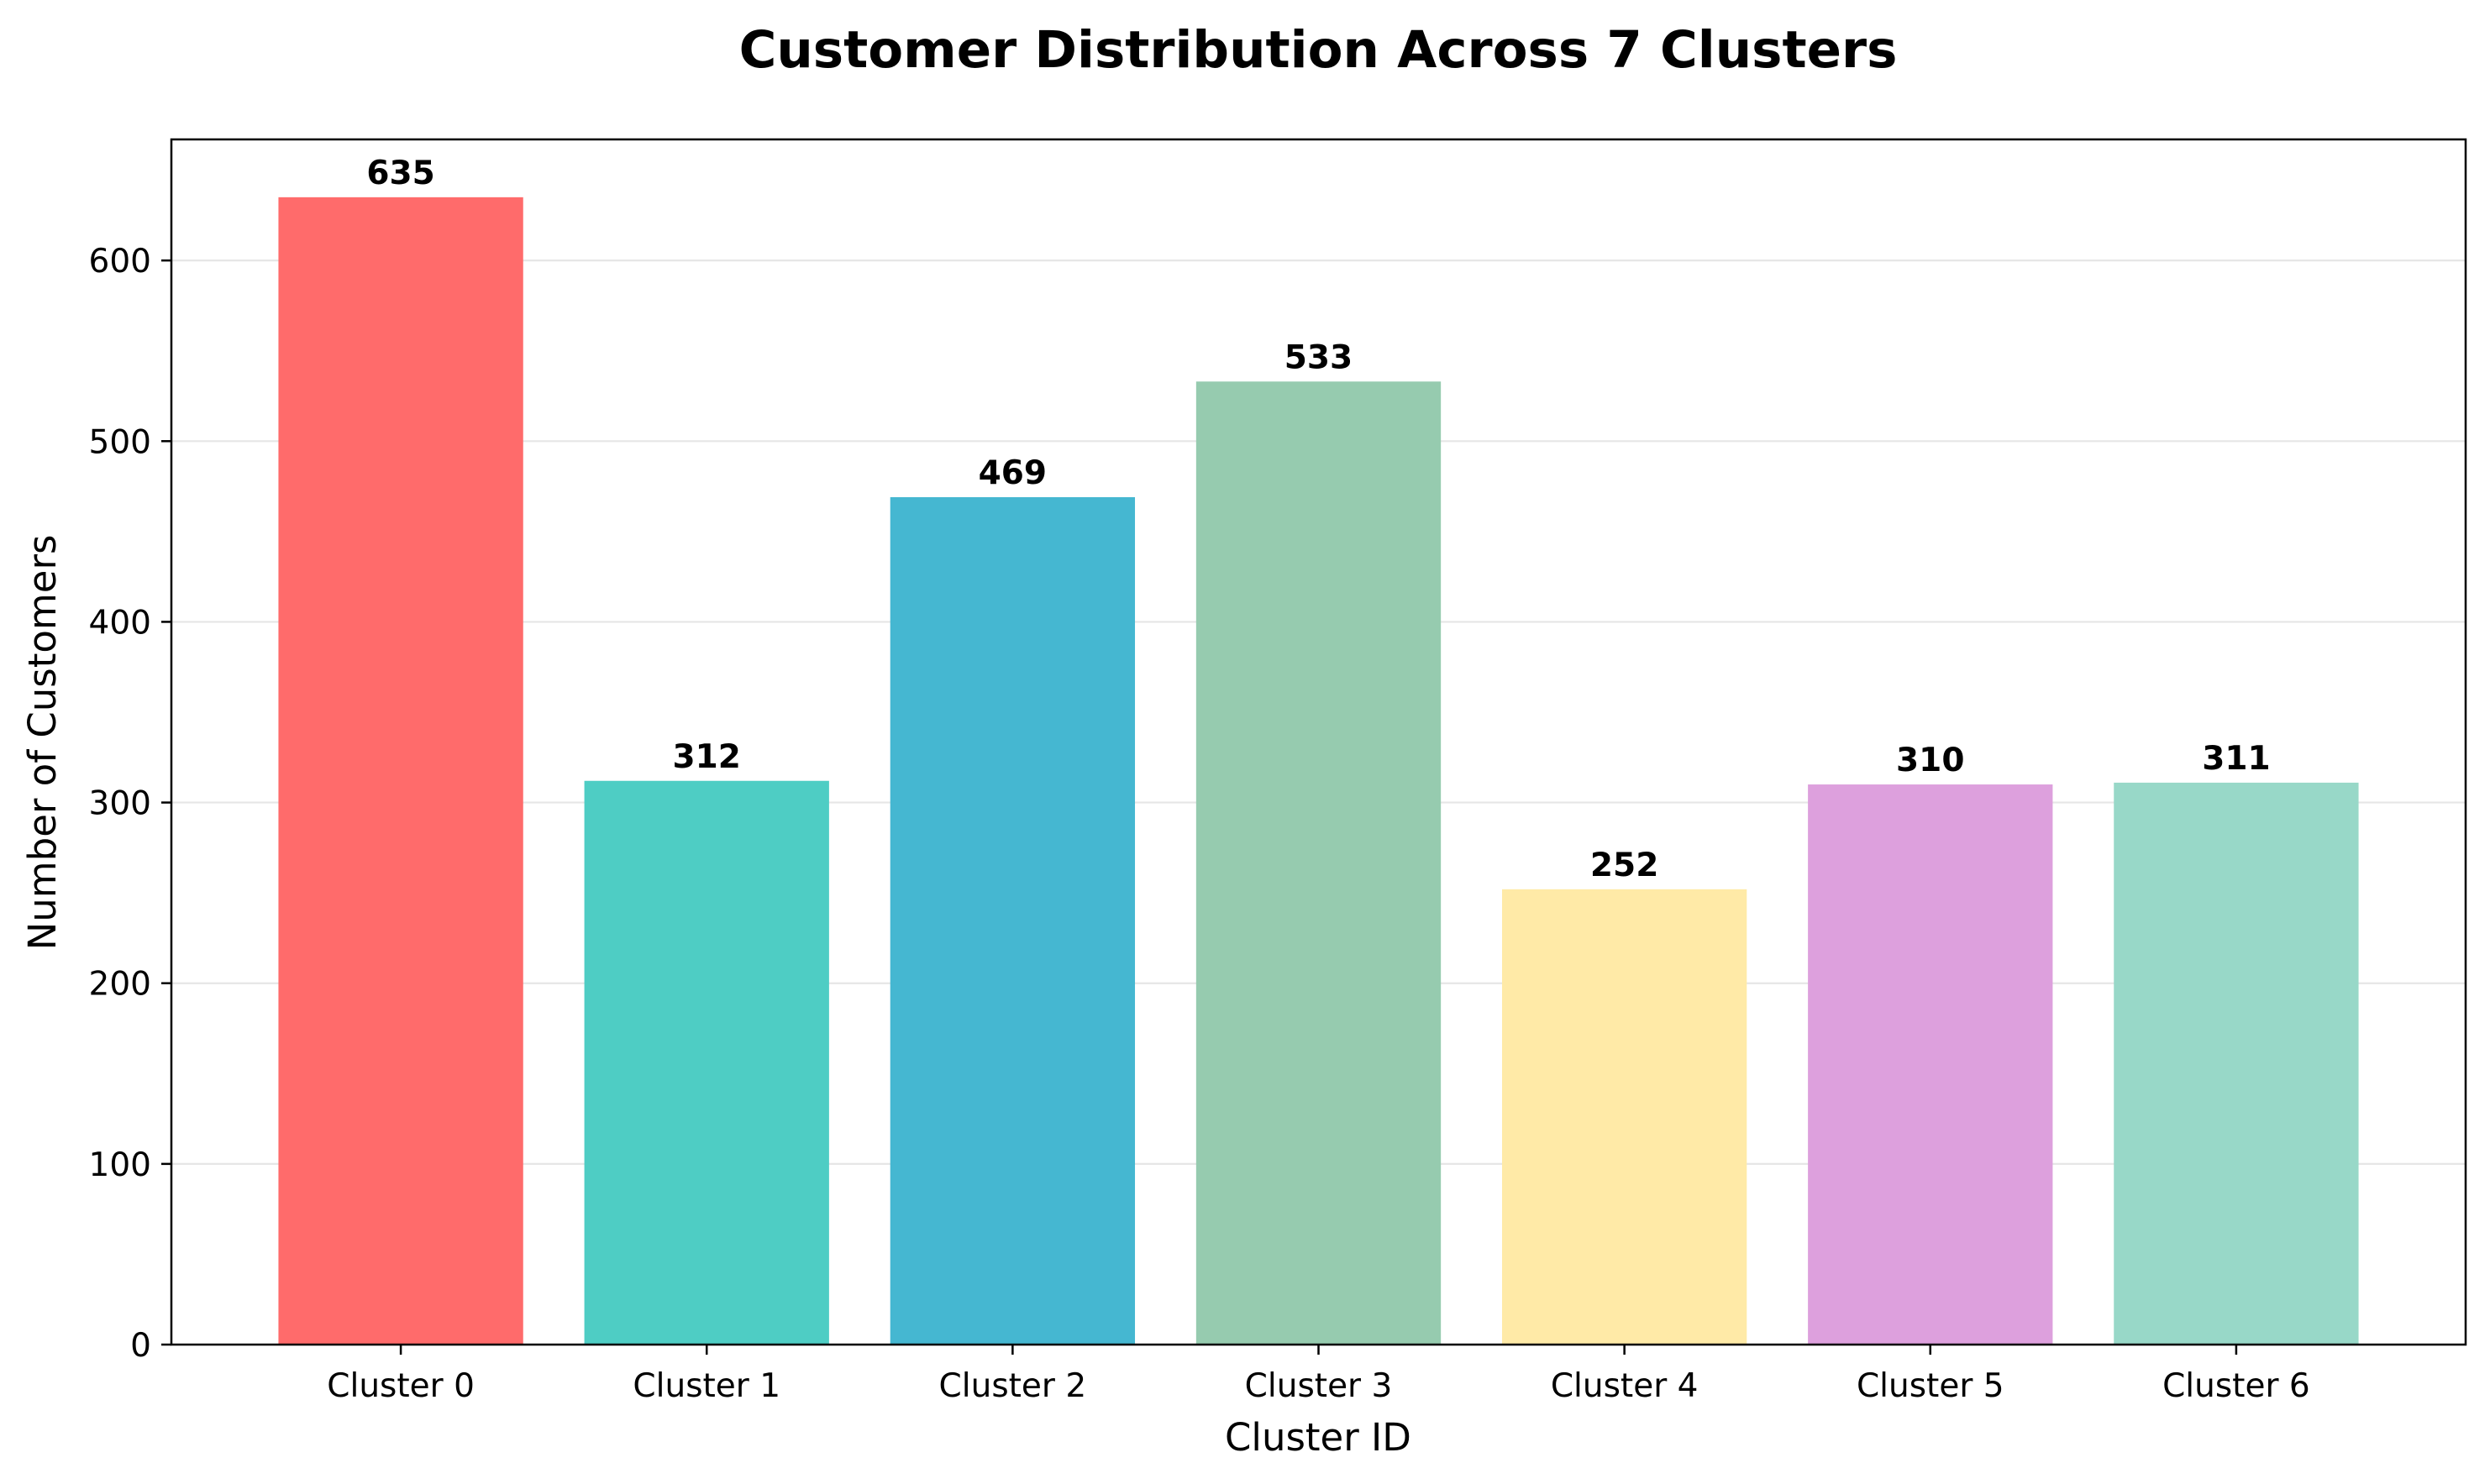 This screenshot has height=1484, width=2490. I want to click on x-tick-label: Cluster 0, so click(401, 1386).